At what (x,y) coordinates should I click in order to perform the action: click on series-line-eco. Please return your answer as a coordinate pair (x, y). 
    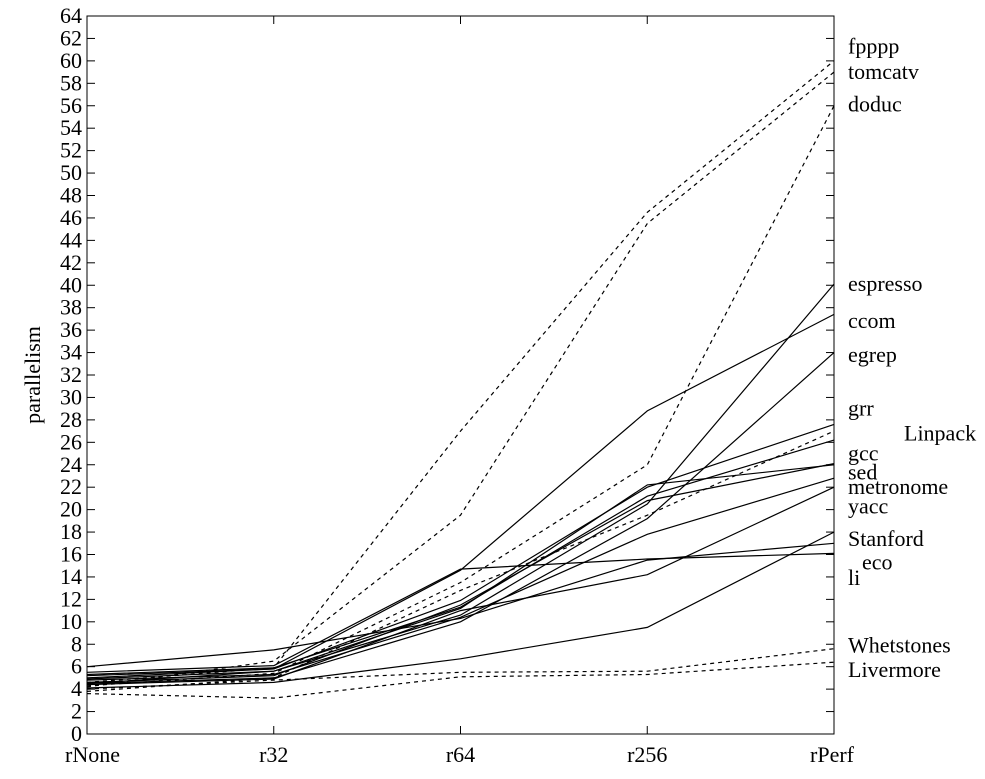
    Looking at the image, I should click on (460, 605).